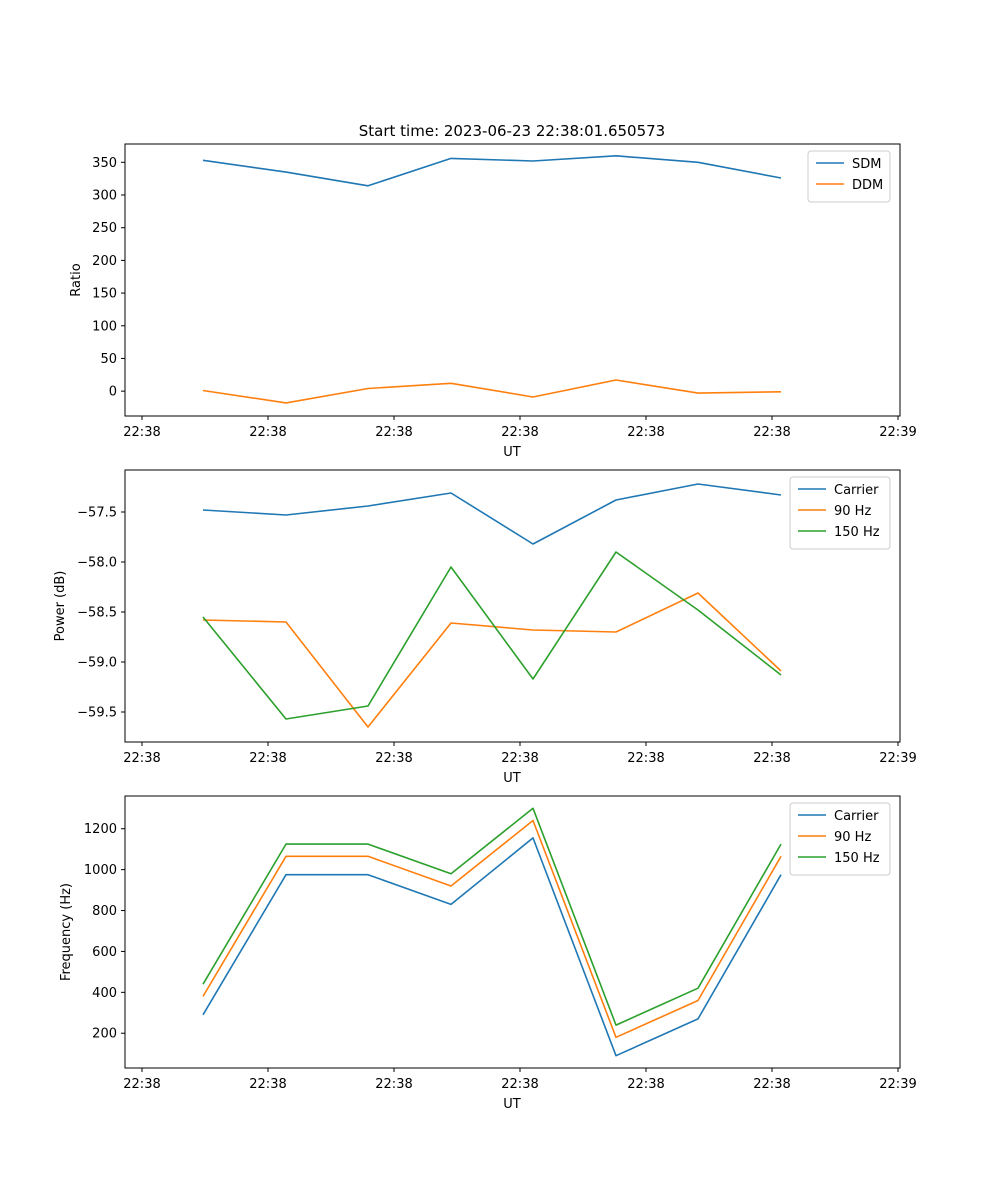 The width and height of the screenshot is (1000, 1200). What do you see at coordinates (104, 163) in the screenshot?
I see `y-tick-label: 350` at bounding box center [104, 163].